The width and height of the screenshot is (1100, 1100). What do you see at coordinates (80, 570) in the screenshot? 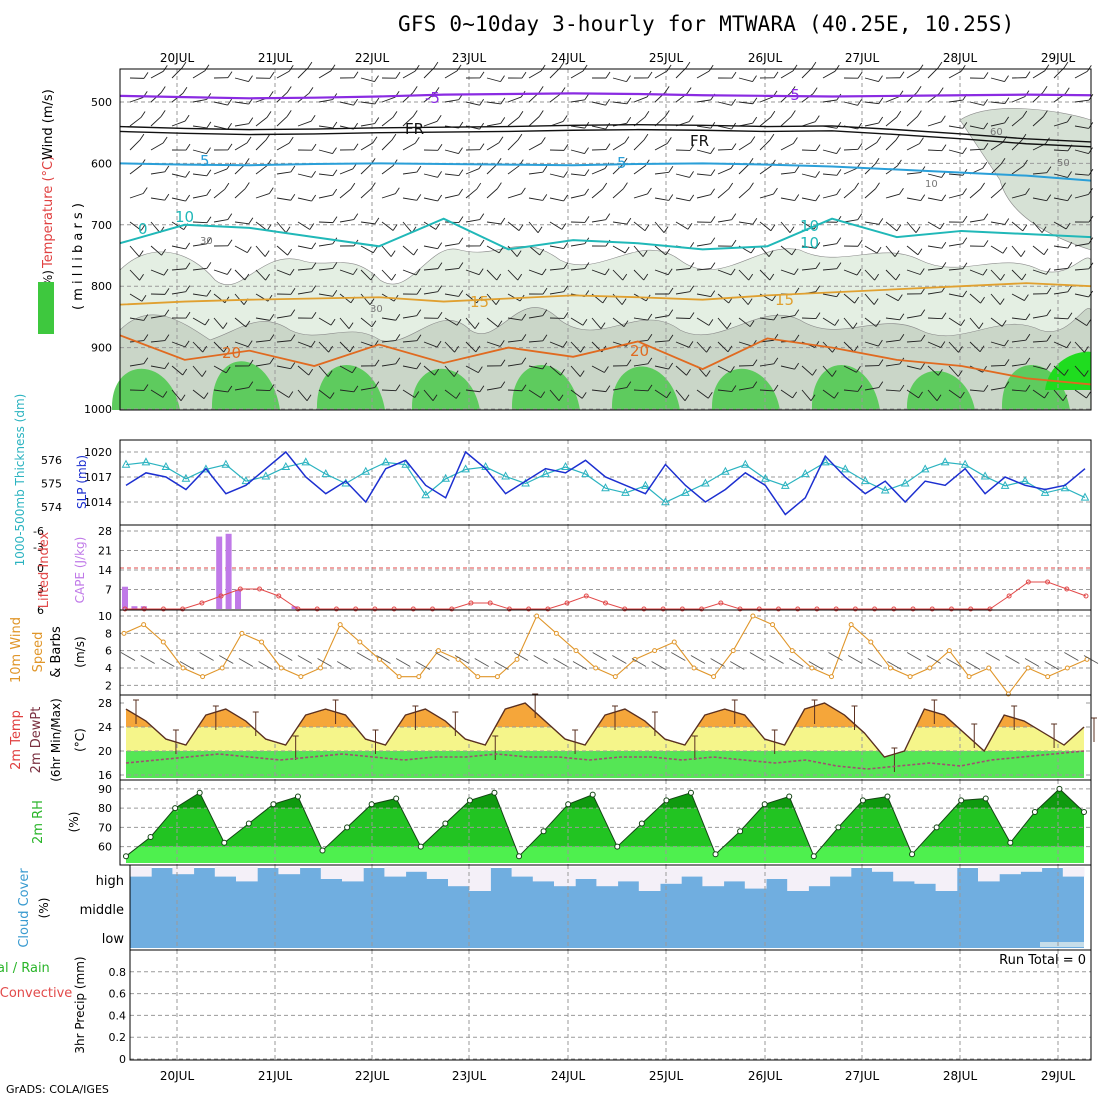
I see `cape-axis-label: CAPE (J/kg)` at bounding box center [80, 570].